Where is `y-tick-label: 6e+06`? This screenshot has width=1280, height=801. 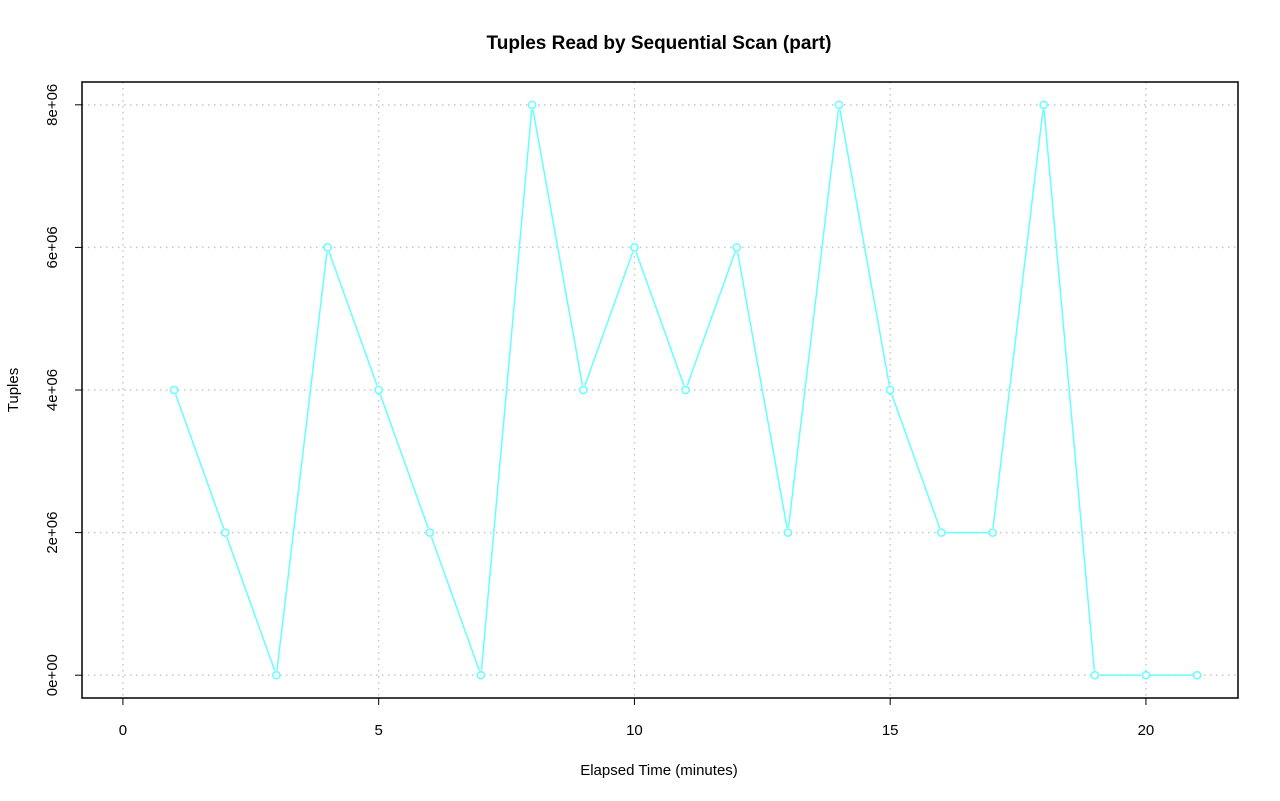 y-tick-label: 6e+06 is located at coordinates (52, 247).